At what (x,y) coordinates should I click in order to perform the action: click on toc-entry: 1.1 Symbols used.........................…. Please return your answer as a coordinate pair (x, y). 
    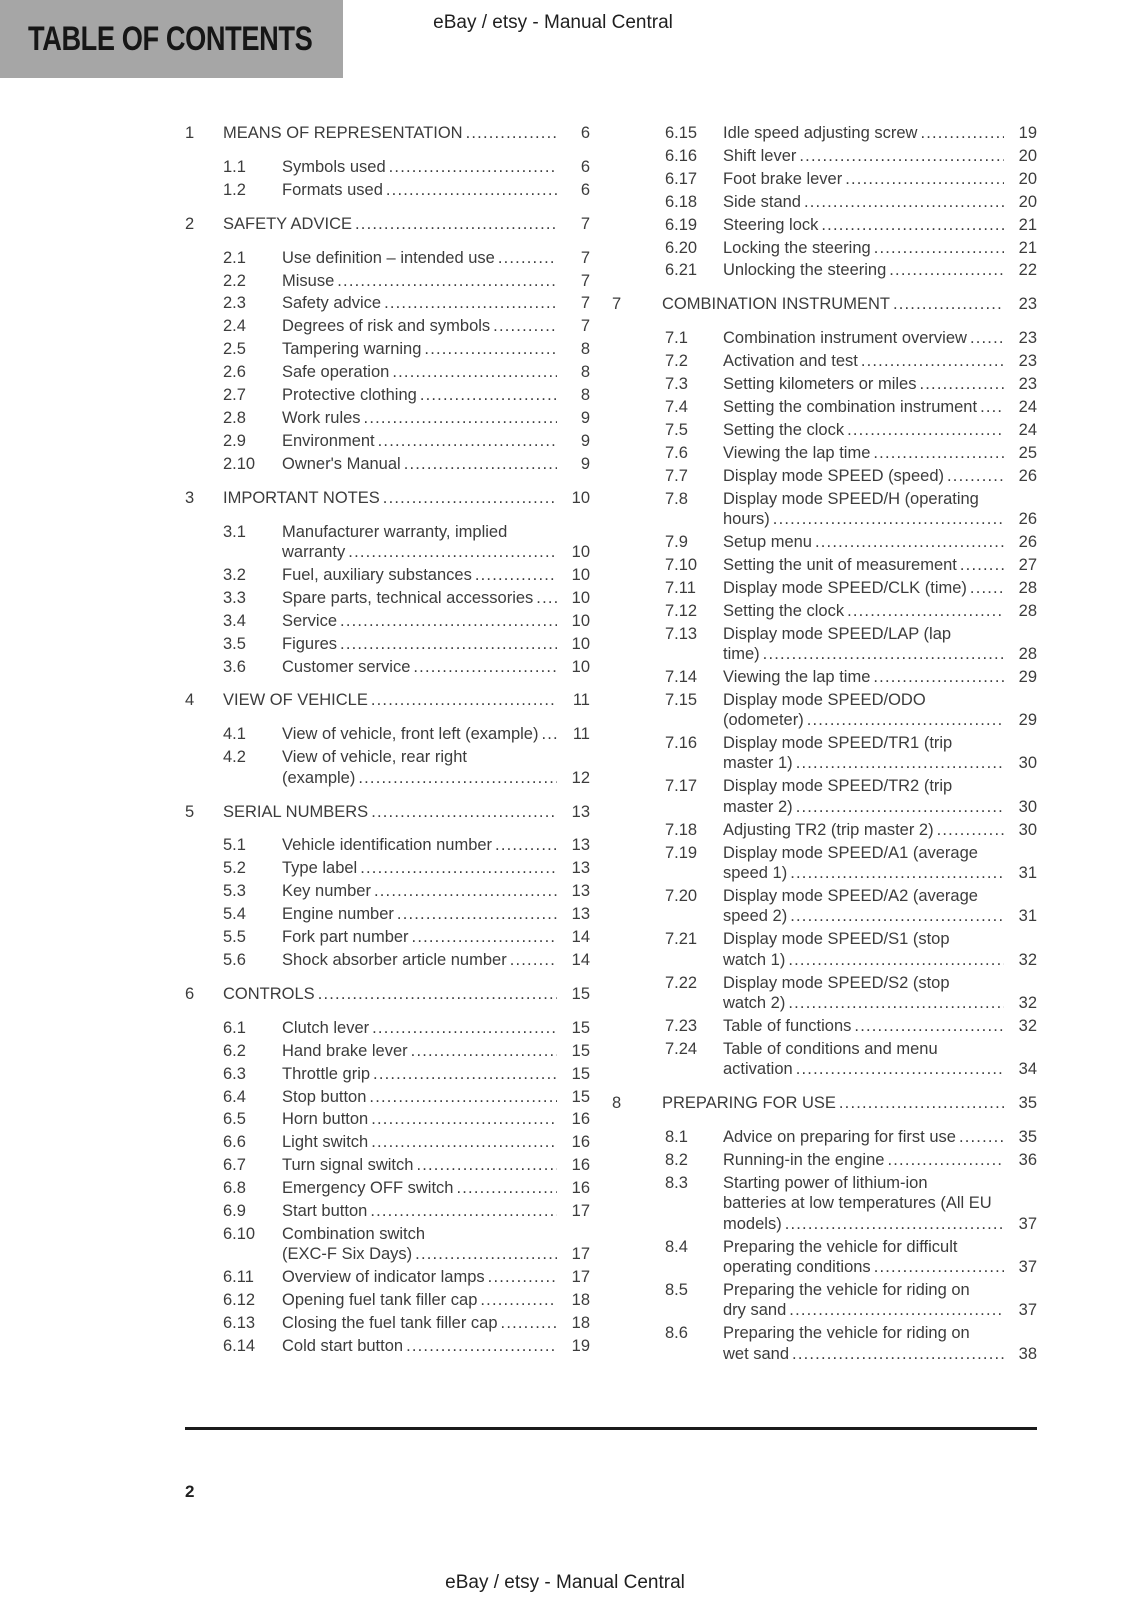
    Looking at the image, I should click on (387, 167).